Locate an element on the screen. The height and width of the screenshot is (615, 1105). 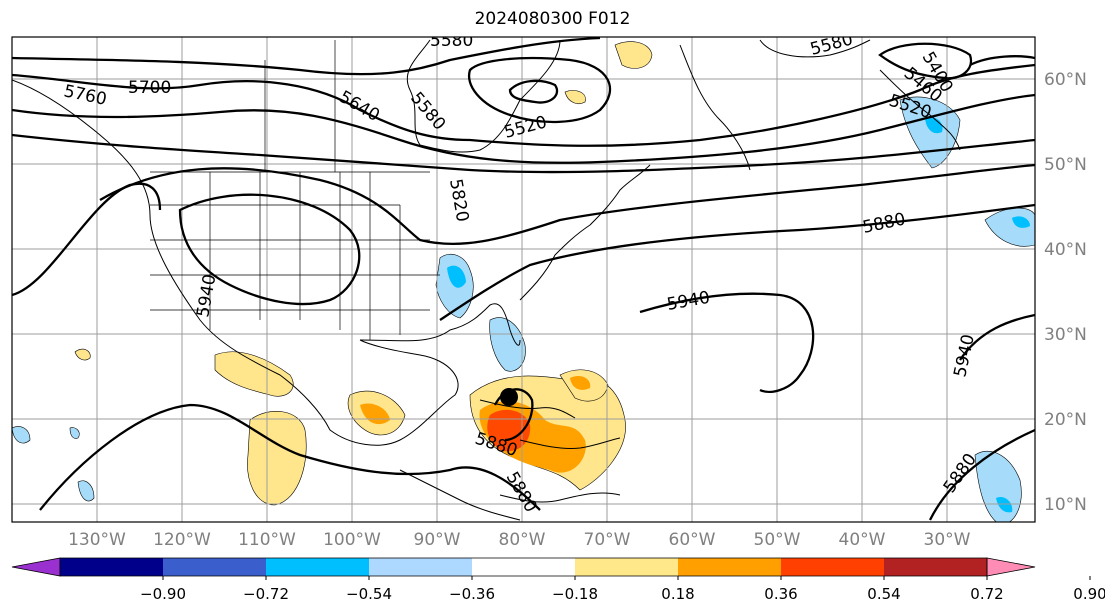
lon-label: 40°W is located at coordinates (862, 540).